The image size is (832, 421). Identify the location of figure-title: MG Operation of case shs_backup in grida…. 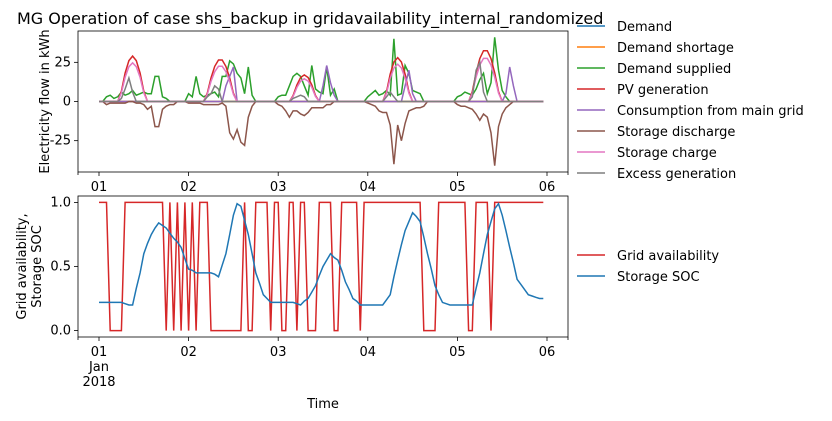
(310, 19).